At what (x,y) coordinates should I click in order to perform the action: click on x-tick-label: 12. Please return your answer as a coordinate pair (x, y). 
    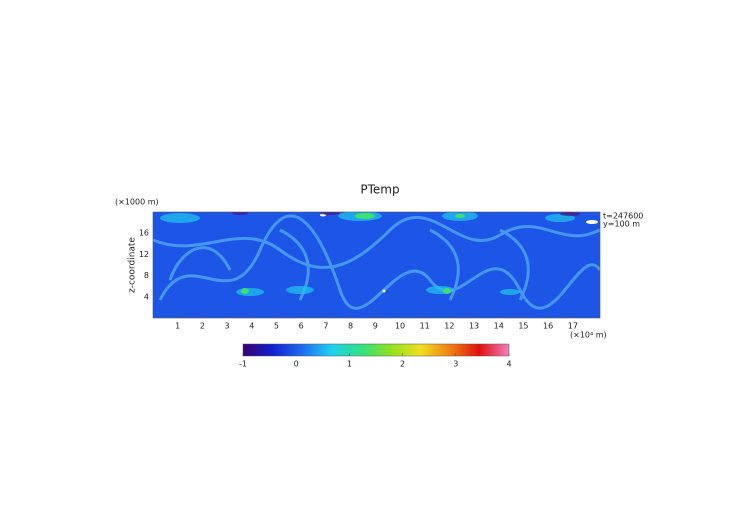
    Looking at the image, I should click on (449, 326).